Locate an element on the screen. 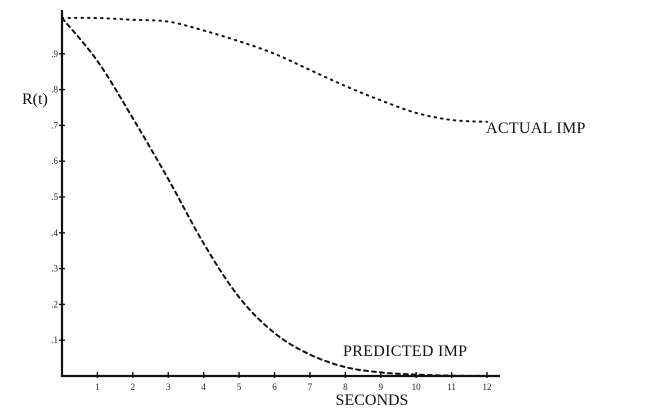 The image size is (656, 411). x-tick-label: 3 is located at coordinates (168, 387).